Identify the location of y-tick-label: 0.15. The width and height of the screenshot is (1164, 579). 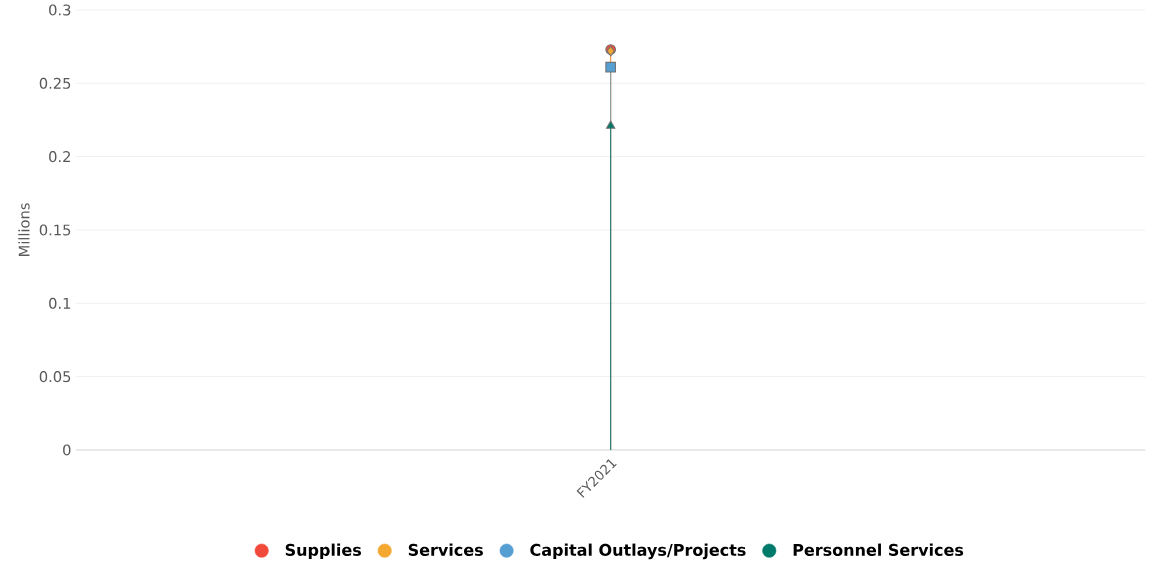
(55, 230).